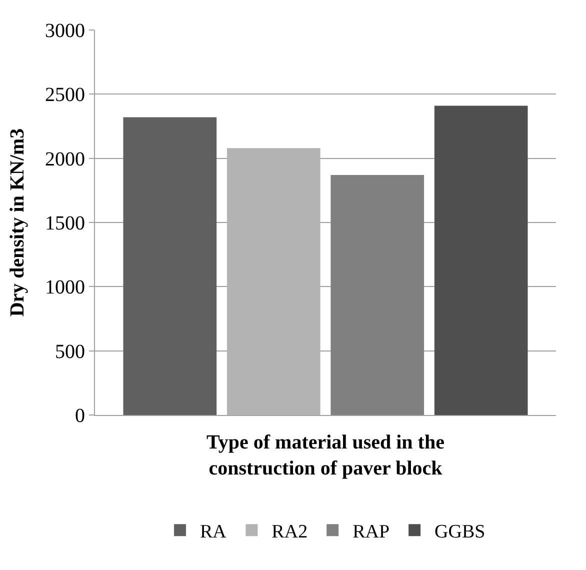  What do you see at coordinates (371, 532) in the screenshot?
I see `legend-label: RAP` at bounding box center [371, 532].